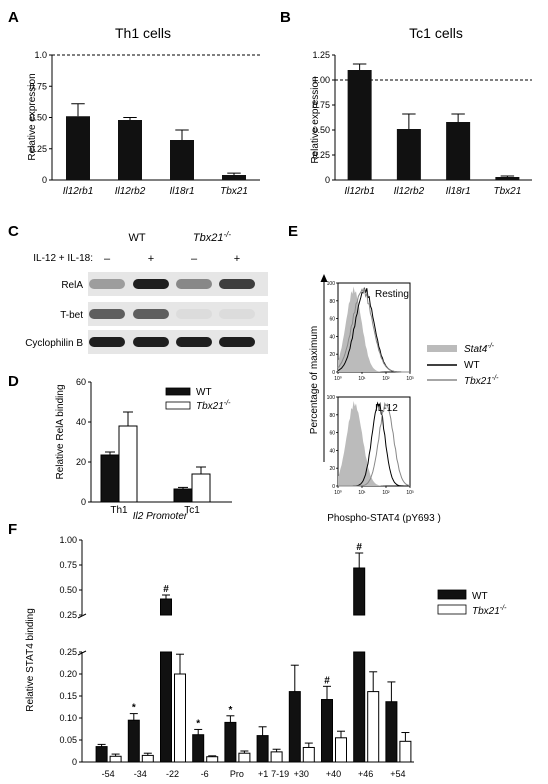 Image resolution: width=548 pixels, height=784 pixels. Describe the element at coordinates (12, 529) in the screenshot. I see `panel-f-letter: F` at that location.